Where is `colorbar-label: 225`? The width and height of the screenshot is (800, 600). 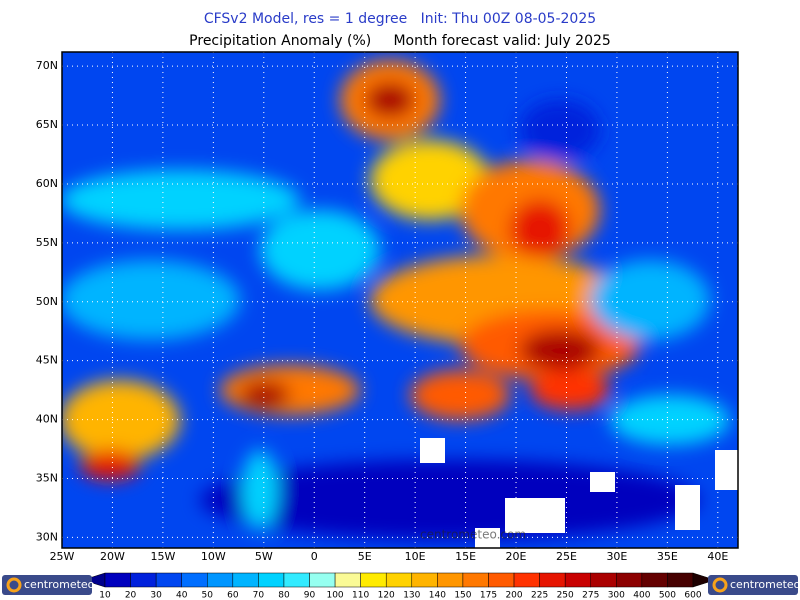 colorbar-label: 225 is located at coordinates (539, 595).